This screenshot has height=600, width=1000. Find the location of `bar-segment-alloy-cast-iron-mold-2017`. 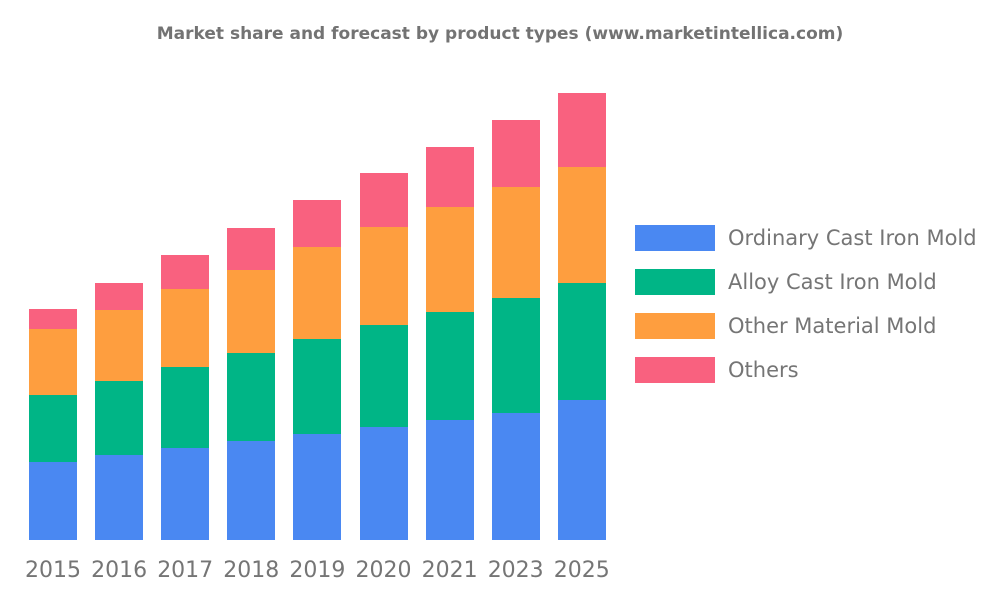

bar-segment-alloy-cast-iron-mold-2017 is located at coordinates (185, 407).